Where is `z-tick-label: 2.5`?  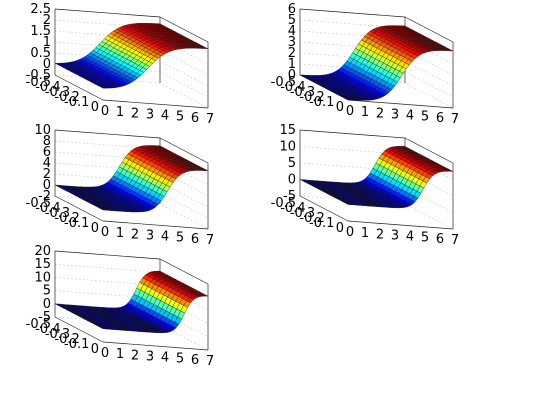 z-tick-label: 2.5 is located at coordinates (40, 9).